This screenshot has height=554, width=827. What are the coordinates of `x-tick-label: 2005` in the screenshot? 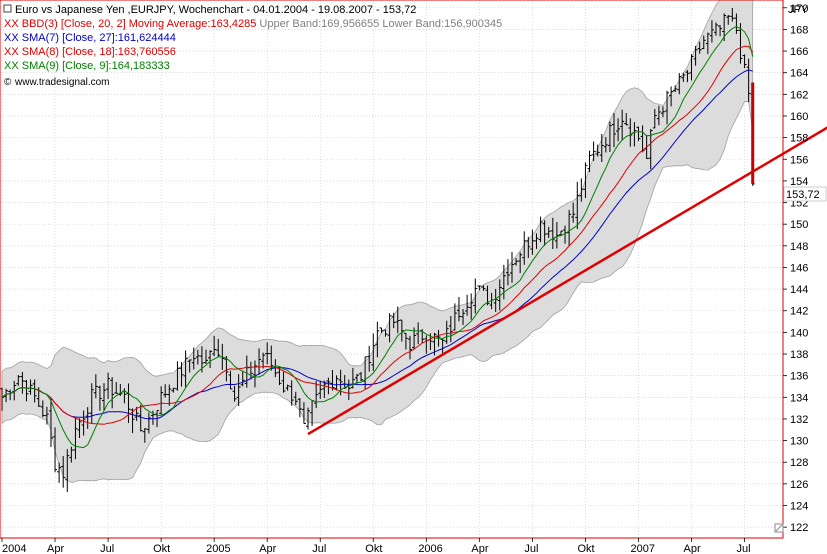 It's located at (218, 548).